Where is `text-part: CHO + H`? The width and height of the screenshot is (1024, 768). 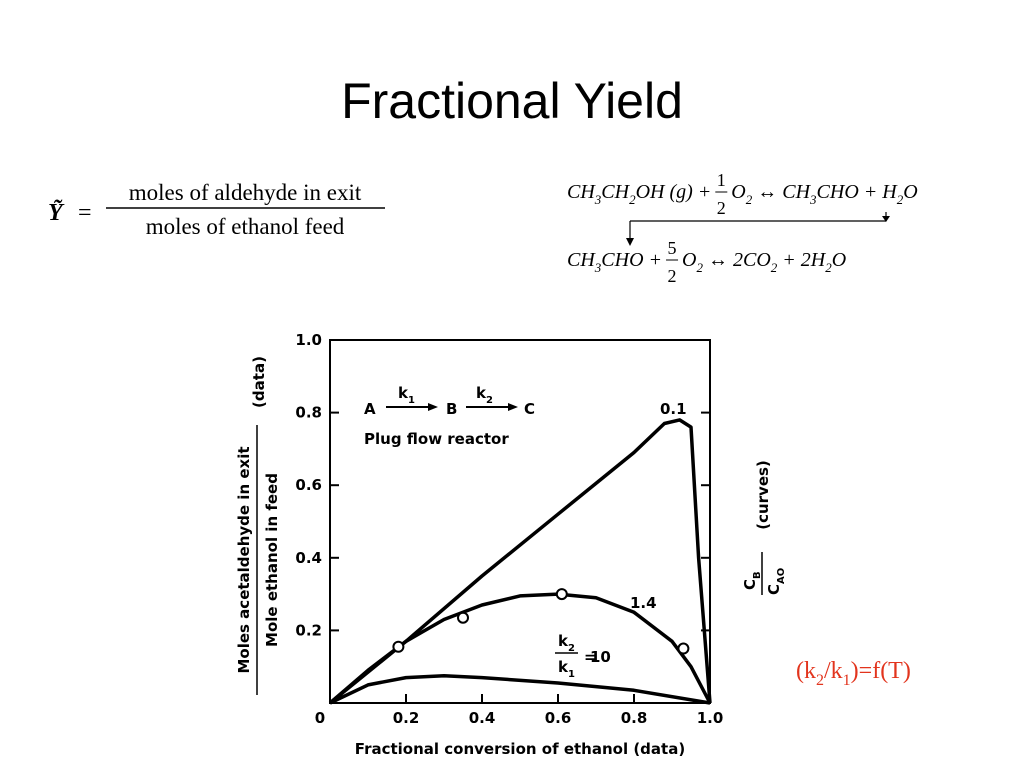 text-part: CHO + H is located at coordinates (858, 192).